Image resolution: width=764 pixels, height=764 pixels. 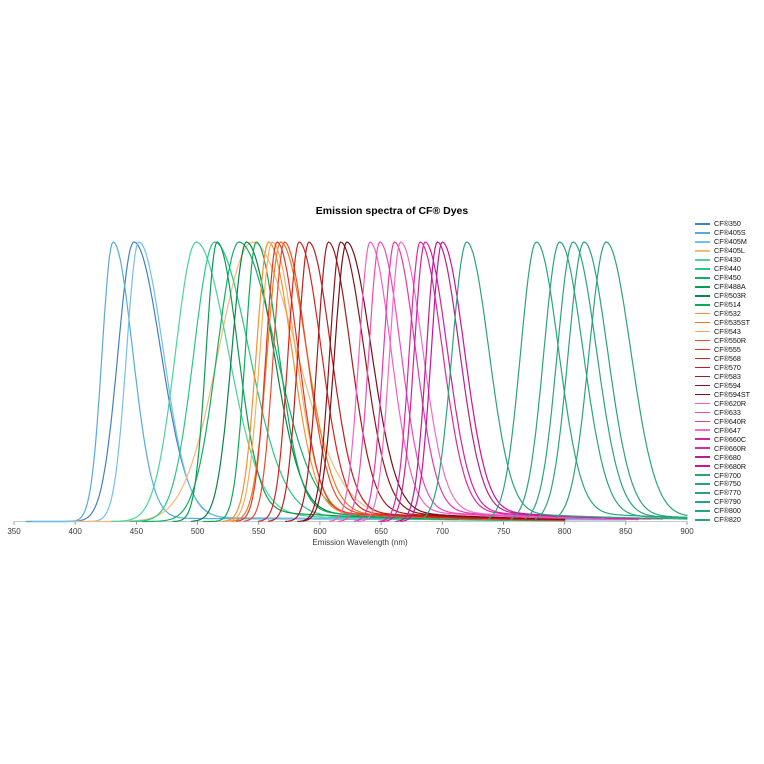 What do you see at coordinates (727, 305) in the screenshot?
I see `legend-label: CF®514` at bounding box center [727, 305].